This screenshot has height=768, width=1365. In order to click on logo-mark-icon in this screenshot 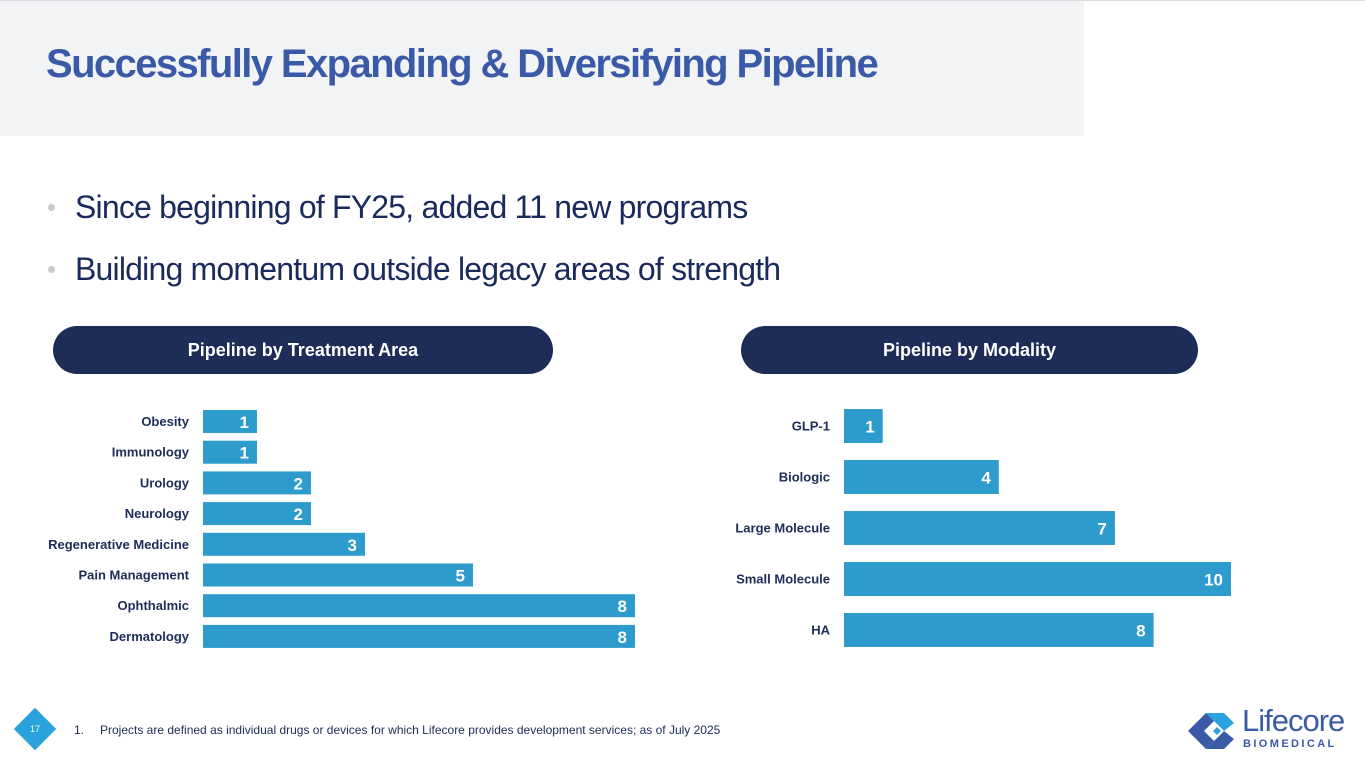, I will do `click(1211, 731)`.